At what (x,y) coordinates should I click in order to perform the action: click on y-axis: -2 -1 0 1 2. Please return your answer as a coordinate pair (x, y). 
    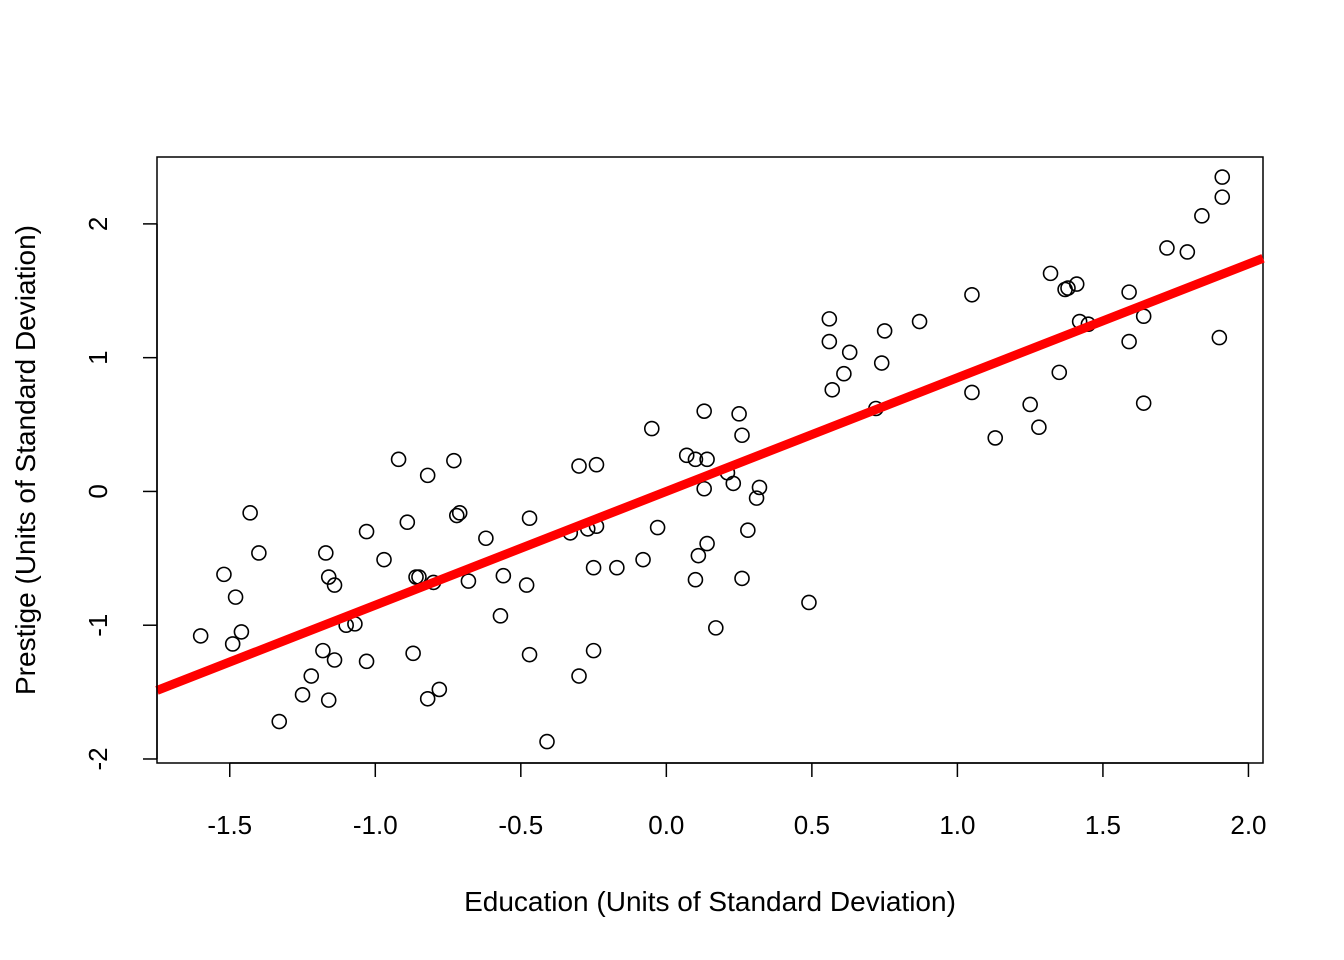
    Looking at the image, I should click on (120, 494).